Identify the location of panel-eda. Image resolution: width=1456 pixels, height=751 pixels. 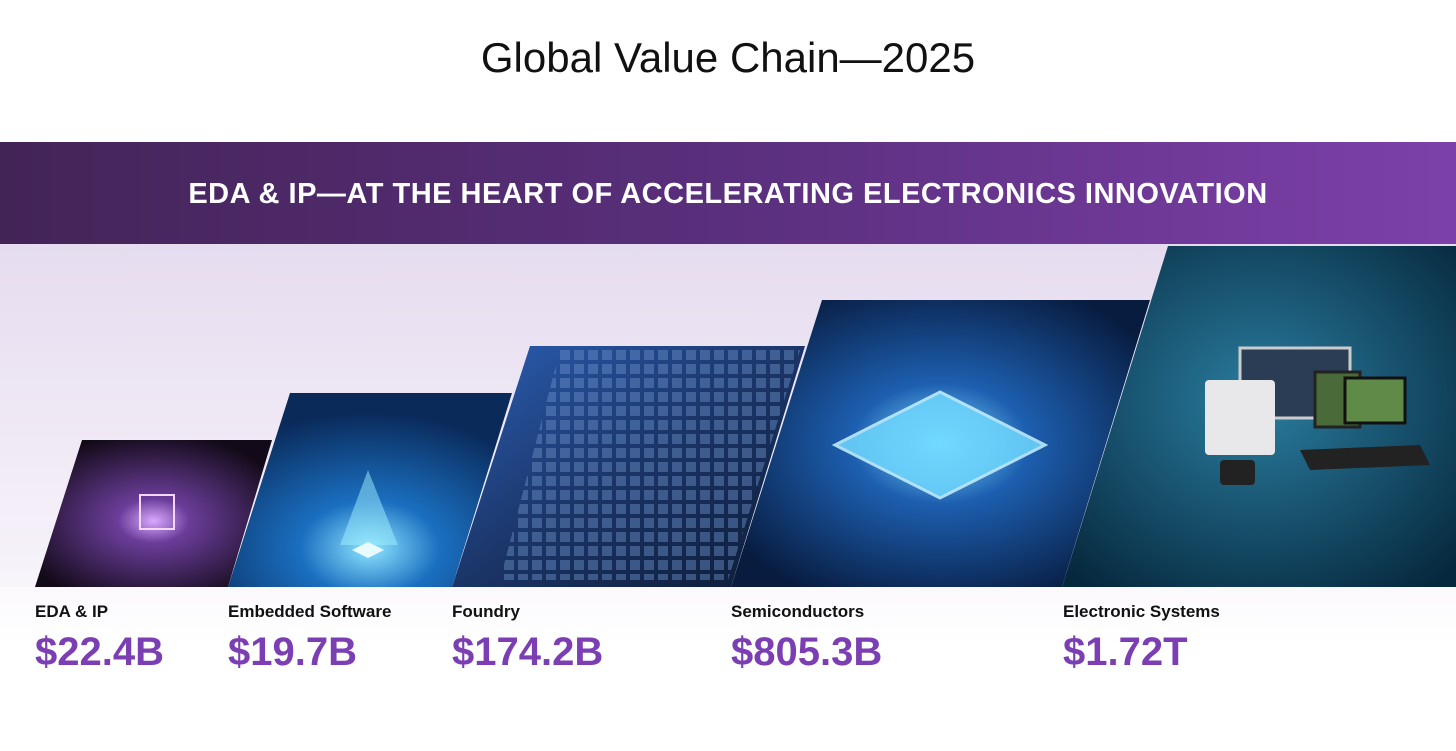
(153, 513).